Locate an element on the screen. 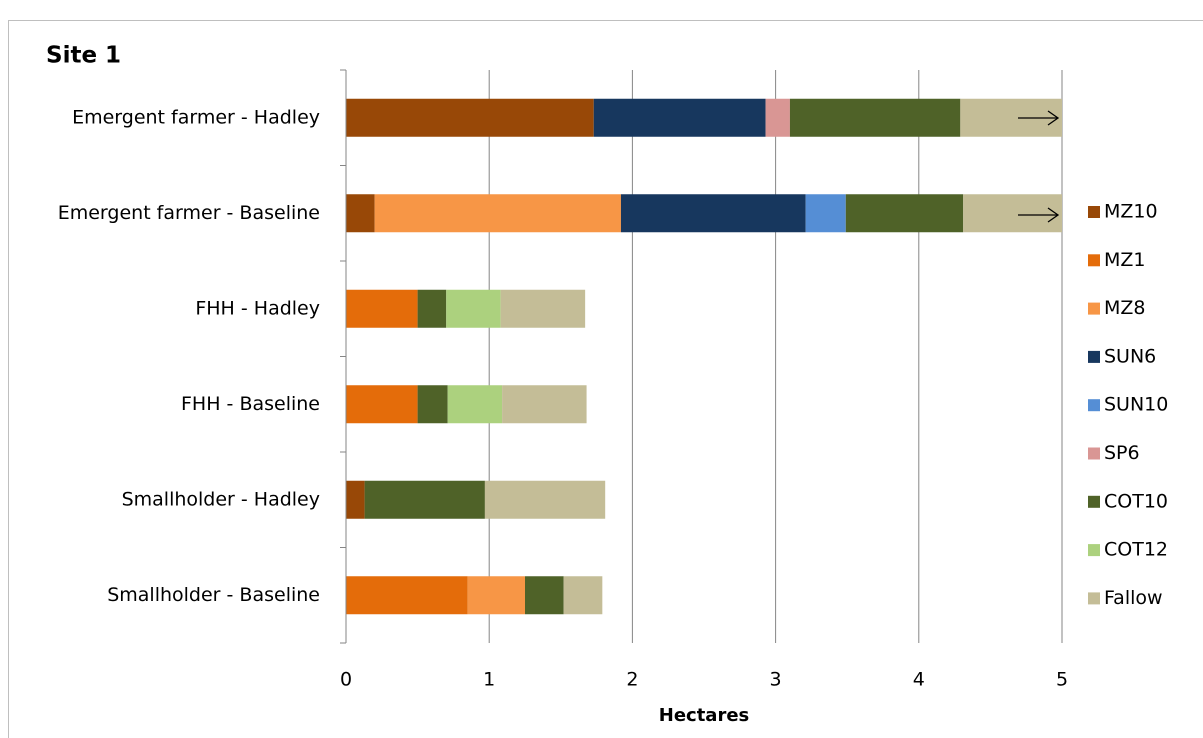  legend-label: MZ1 is located at coordinates (1125, 260).